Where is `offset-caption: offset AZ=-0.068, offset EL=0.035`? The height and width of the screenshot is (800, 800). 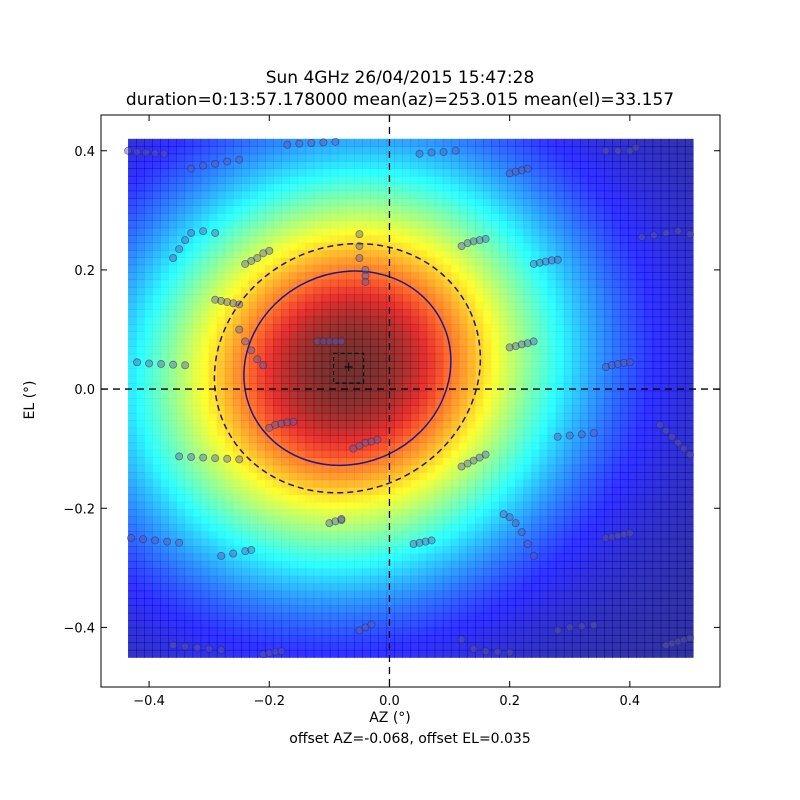
offset-caption: offset AZ=-0.068, offset EL=0.035 is located at coordinates (410, 739).